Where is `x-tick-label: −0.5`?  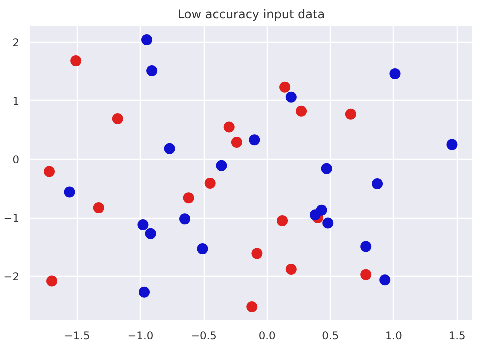
x-tick-label: −0.5 is located at coordinates (204, 336).